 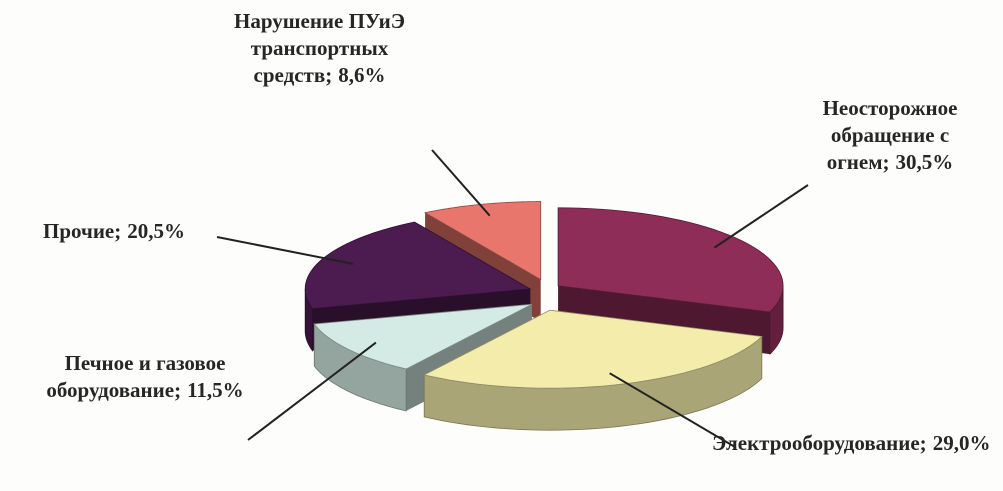 I want to click on data-label: Нарушение ПУиЭ транспортных средств; 8,6%, so click(x=319, y=48).